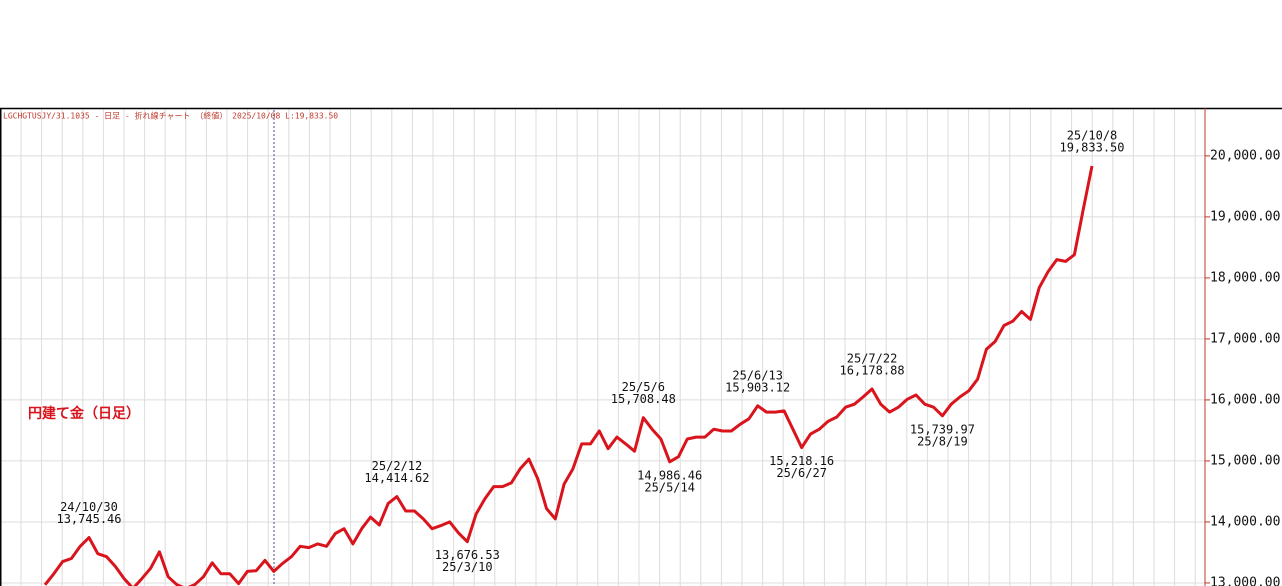 Image resolution: width=1282 pixels, height=586 pixels. What do you see at coordinates (1092, 136) in the screenshot?
I see `annotation-date: 25/10/8` at bounding box center [1092, 136].